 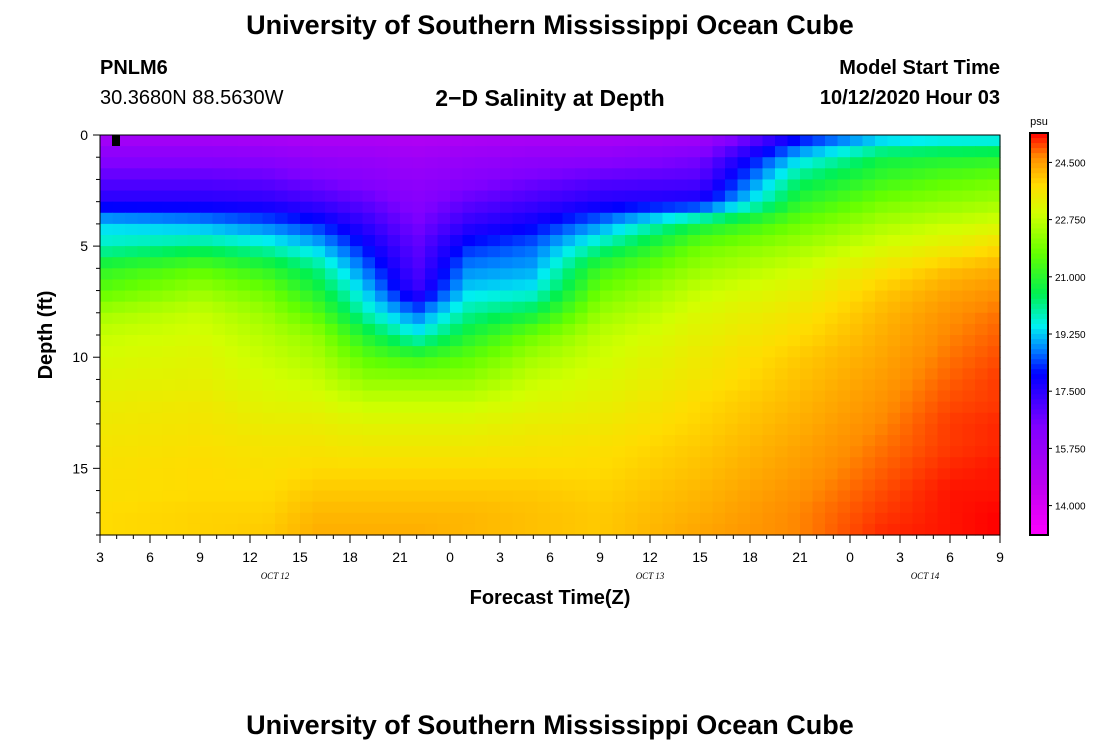 I want to click on colorbar-swatch, so click(x=1039, y=266).